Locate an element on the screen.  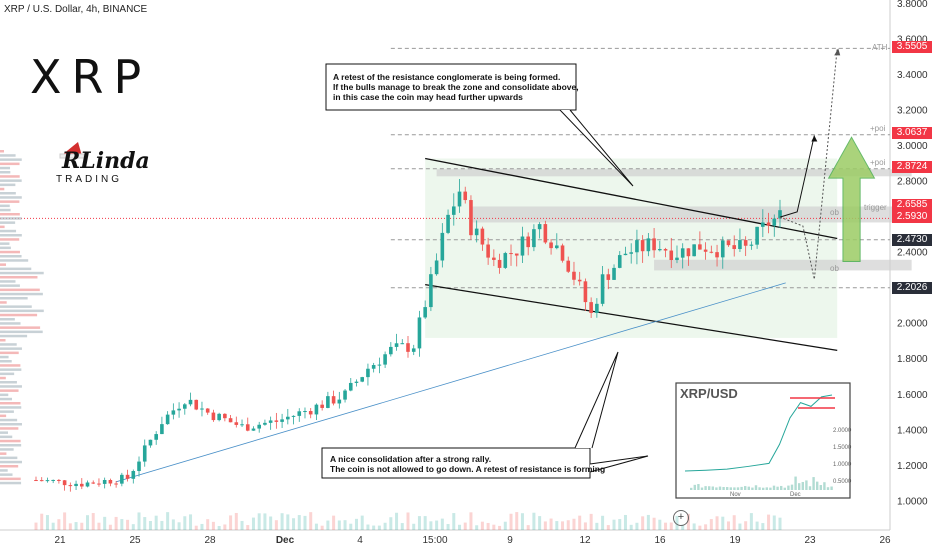
y-tick-label: 1.6000 is located at coordinates (912, 395).